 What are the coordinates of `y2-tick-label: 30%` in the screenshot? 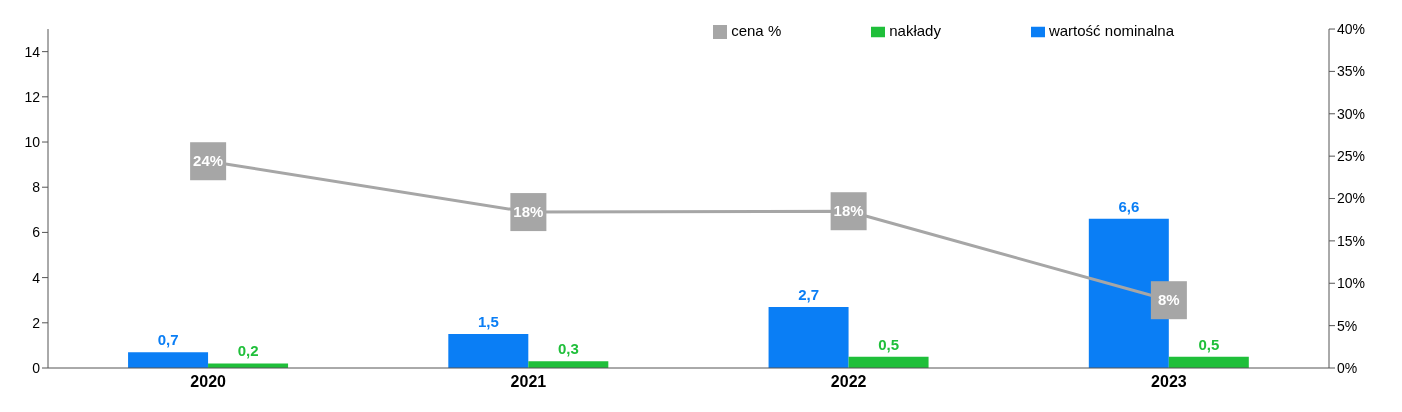 It's located at (1351, 113).